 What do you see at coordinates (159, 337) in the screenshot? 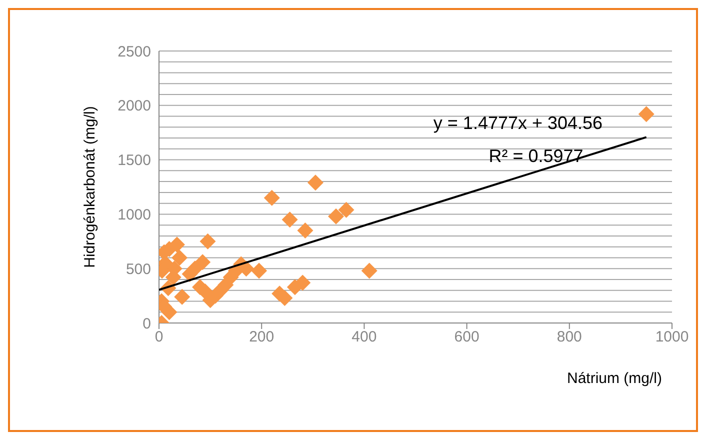
I see `x-tick-label: 0` at bounding box center [159, 337].